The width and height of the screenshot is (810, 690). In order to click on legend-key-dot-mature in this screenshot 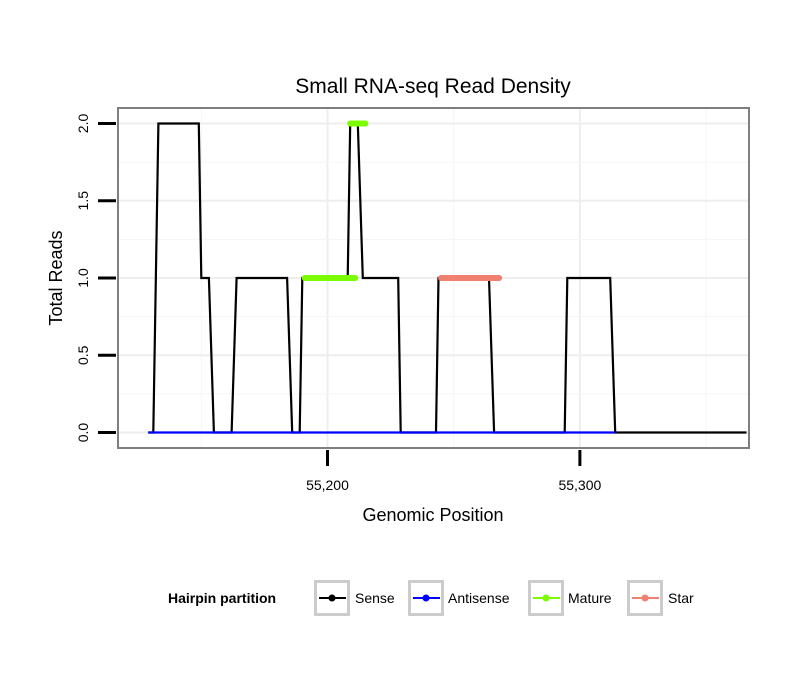, I will do `click(546, 598)`.